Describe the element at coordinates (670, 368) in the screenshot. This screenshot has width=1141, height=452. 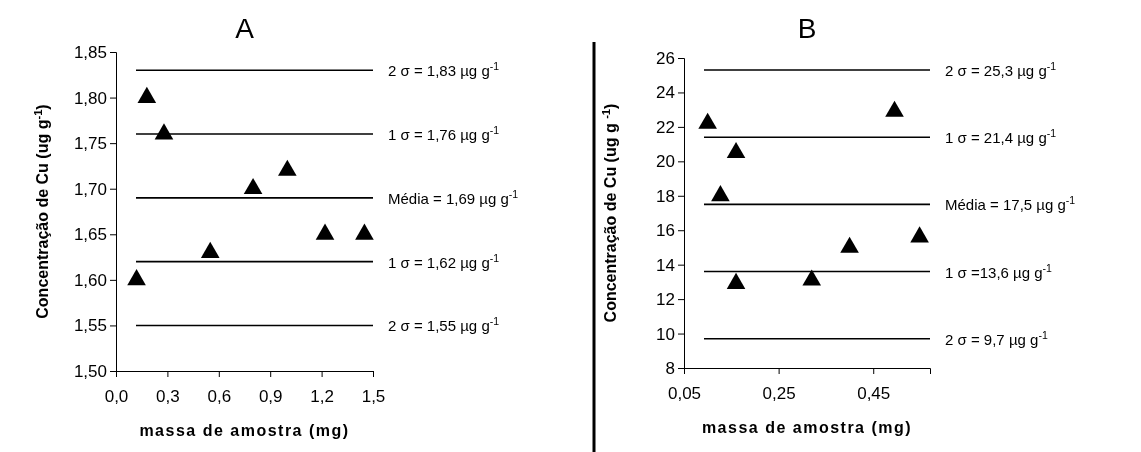
I see `y-tick-label: 8` at that location.